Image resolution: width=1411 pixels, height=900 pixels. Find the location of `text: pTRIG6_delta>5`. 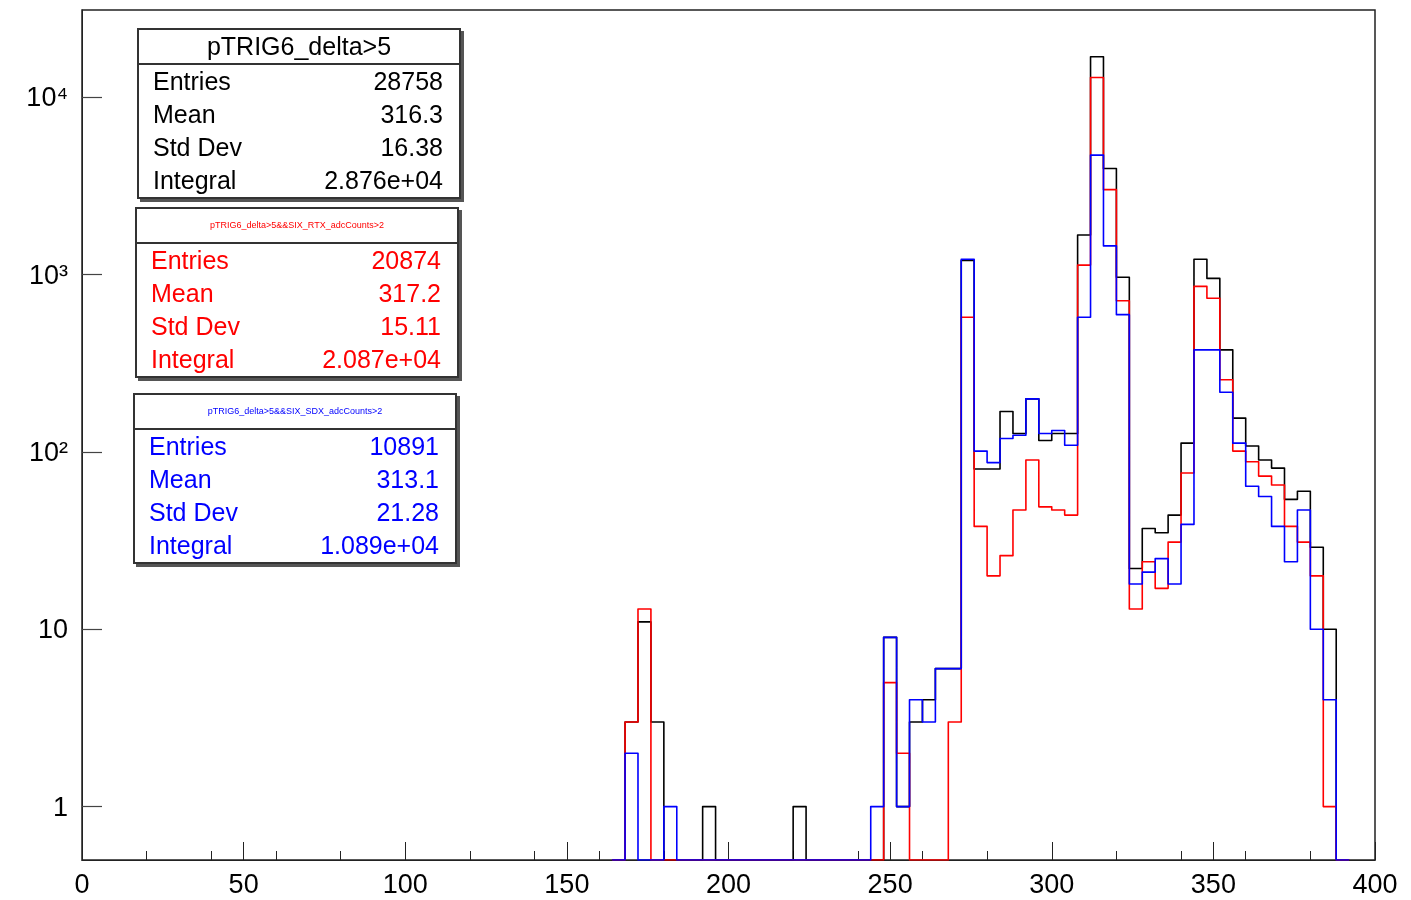

text: pTRIG6_delta>5 is located at coordinates (299, 47).